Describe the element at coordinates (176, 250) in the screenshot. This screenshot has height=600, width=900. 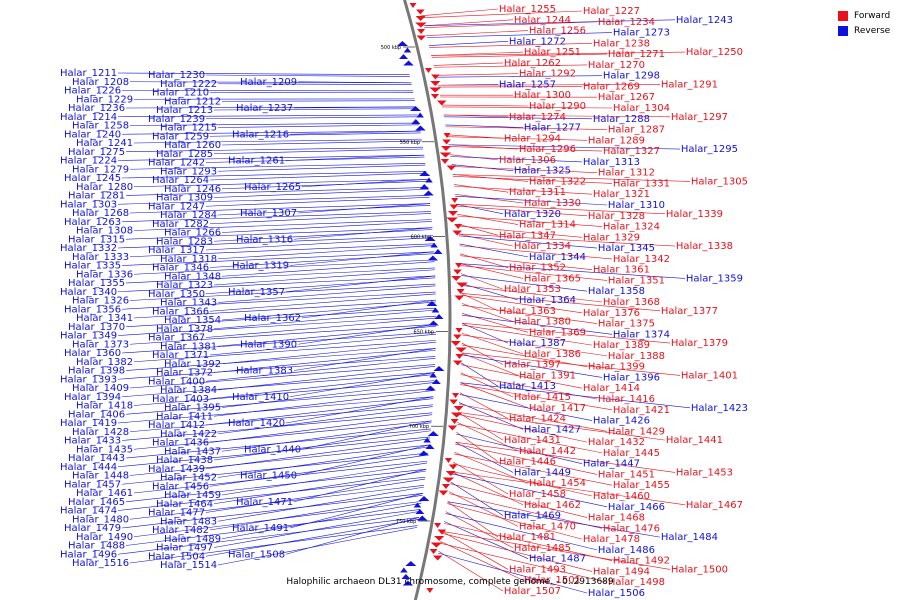
I see `gene-label: Halar_1317` at that location.